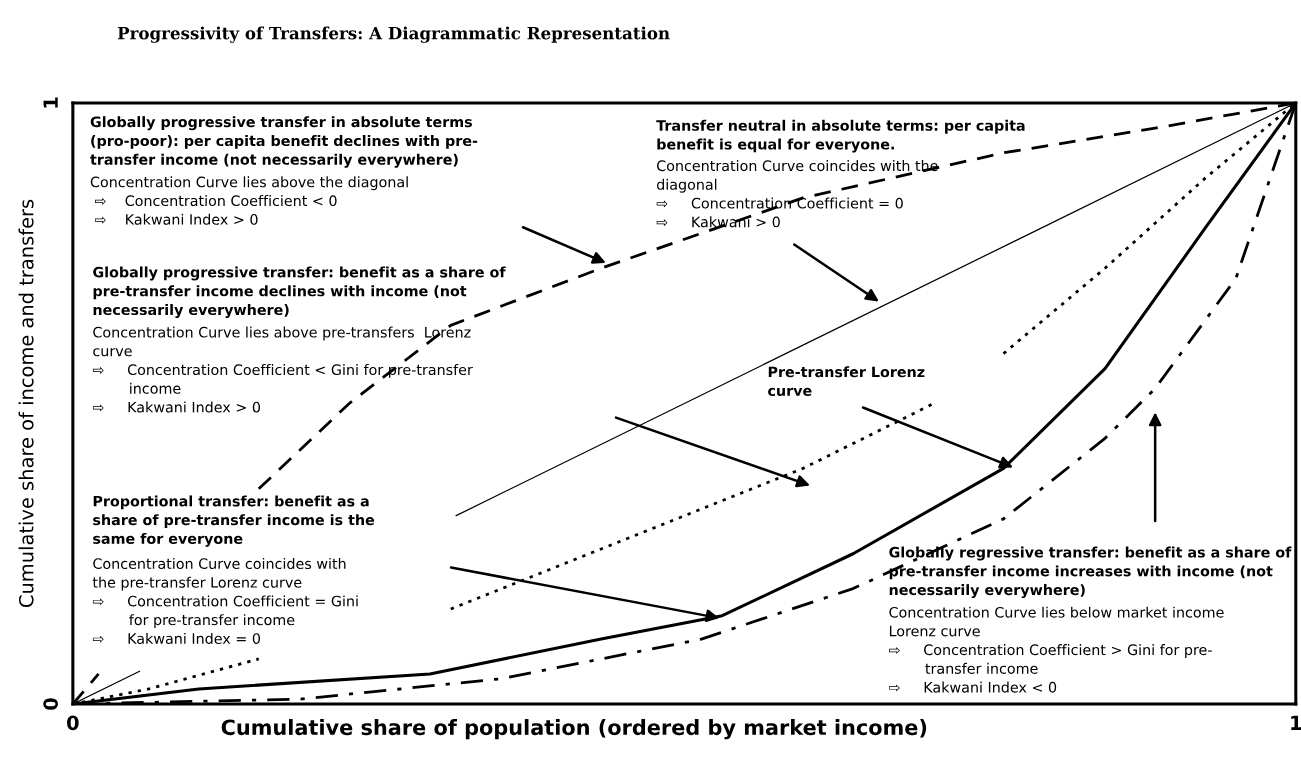 The image size is (1301, 757). Describe the element at coordinates (846, 381) in the screenshot. I see `annotation: Pre-transfer Lorenz curve` at that location.